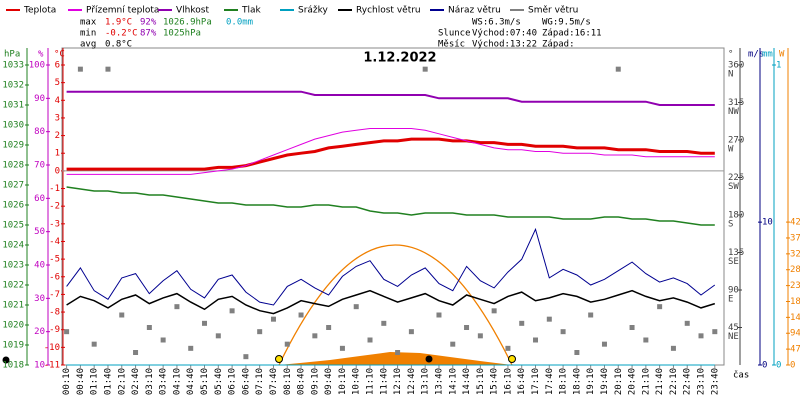 This screenshot has width=800, height=400. Describe the element at coordinates (702, 381) in the screenshot. I see `x-tick-label: 23:10` at that location.